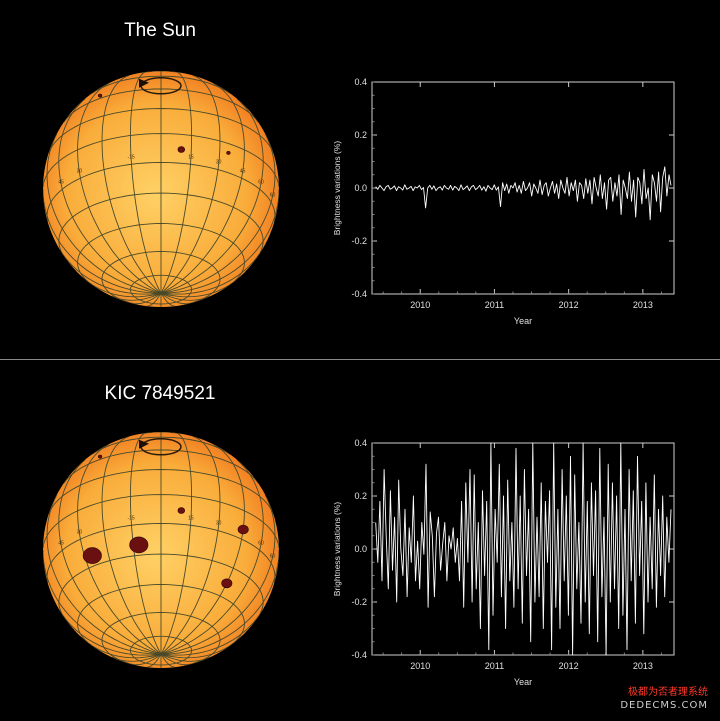 The image size is (720, 721). Describe the element at coordinates (359, 602) in the screenshot. I see `y-tick-label: -0.2` at that location.